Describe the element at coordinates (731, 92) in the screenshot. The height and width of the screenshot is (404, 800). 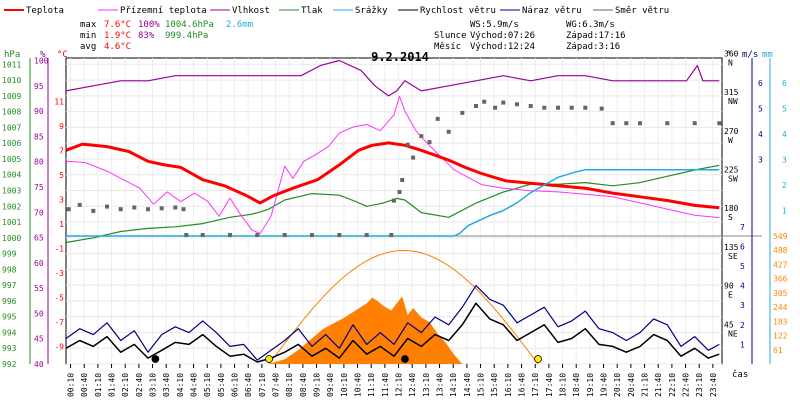
I see `wind-dir-tick-label: 315` at that location.